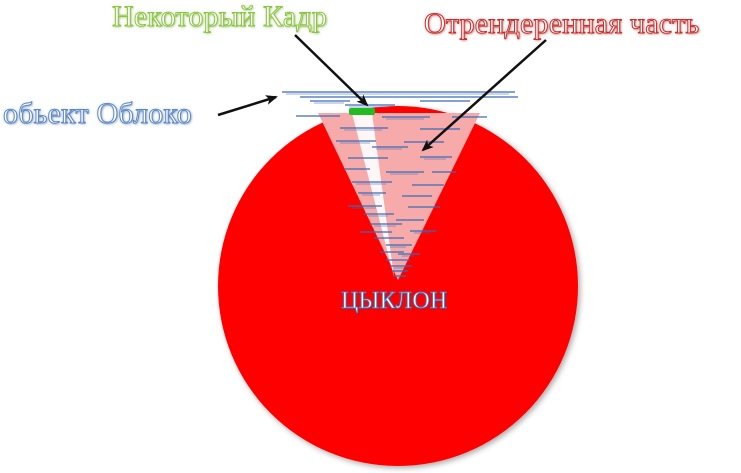  What do you see at coordinates (98, 113) in the screenshot?
I see `cloud-object-label: обьект Облоко` at bounding box center [98, 113].